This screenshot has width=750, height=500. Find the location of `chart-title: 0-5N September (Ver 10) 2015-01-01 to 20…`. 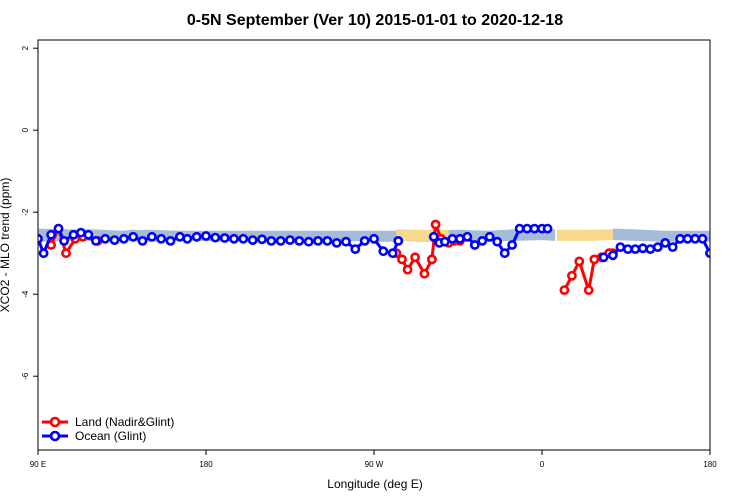

chart-title: 0-5N September (Ver 10) 2015-01-01 to 20… is located at coordinates (375, 20).